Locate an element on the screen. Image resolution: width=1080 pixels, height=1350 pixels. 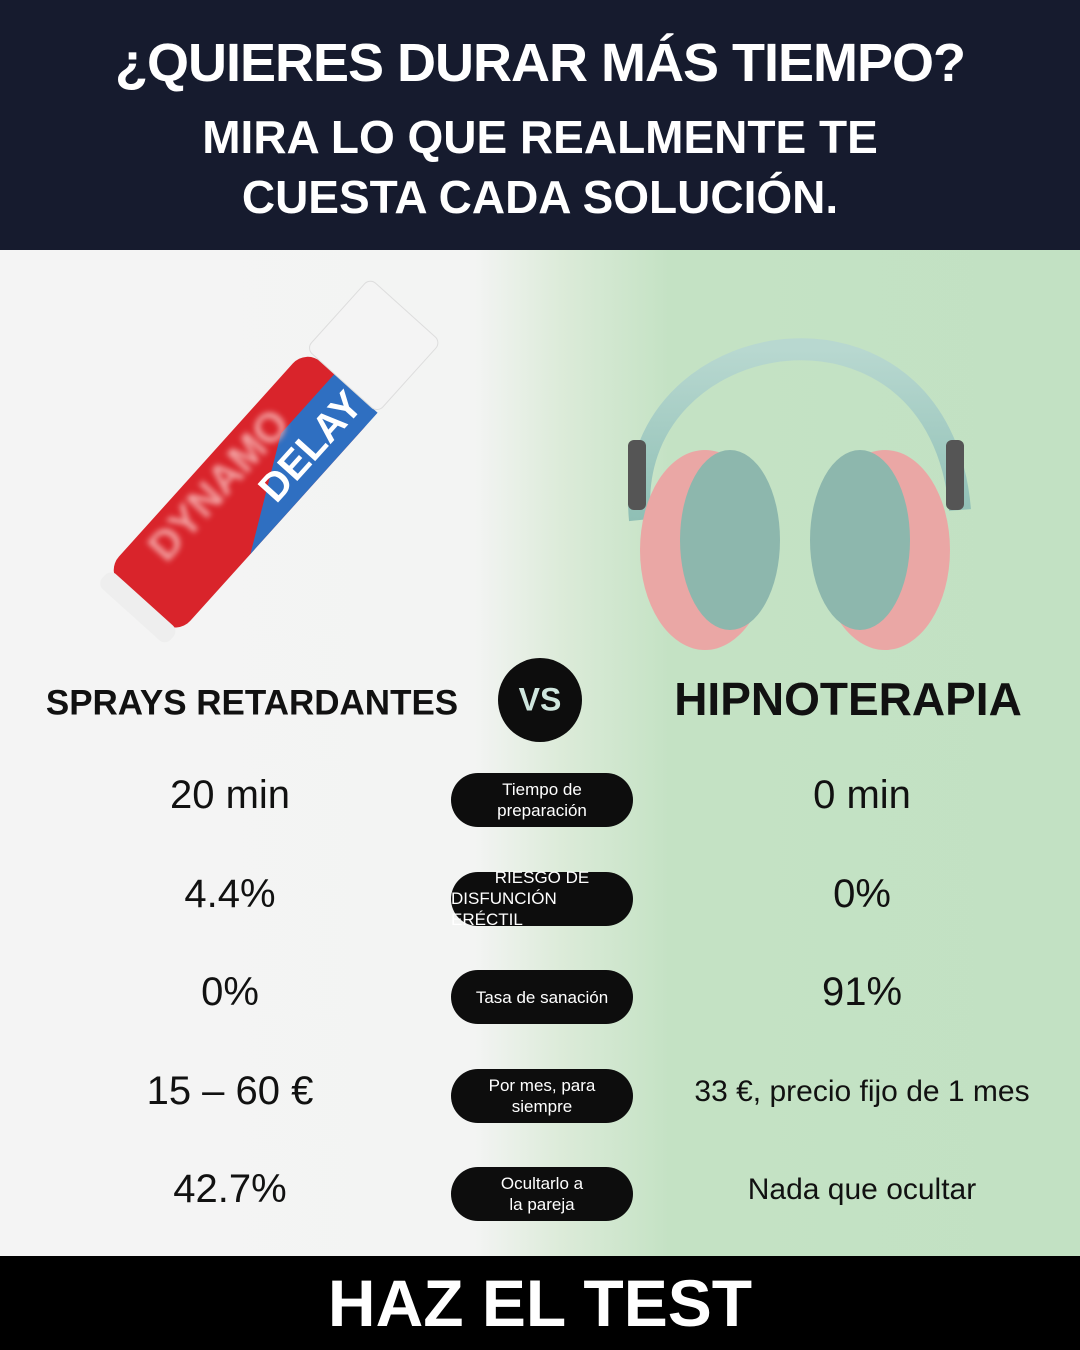
left-value: 0% is located at coordinates (230, 992).